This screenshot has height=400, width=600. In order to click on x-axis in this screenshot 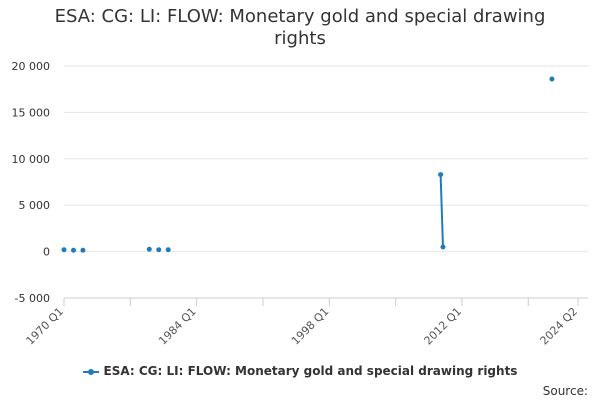, I will do `click(325, 301)`.